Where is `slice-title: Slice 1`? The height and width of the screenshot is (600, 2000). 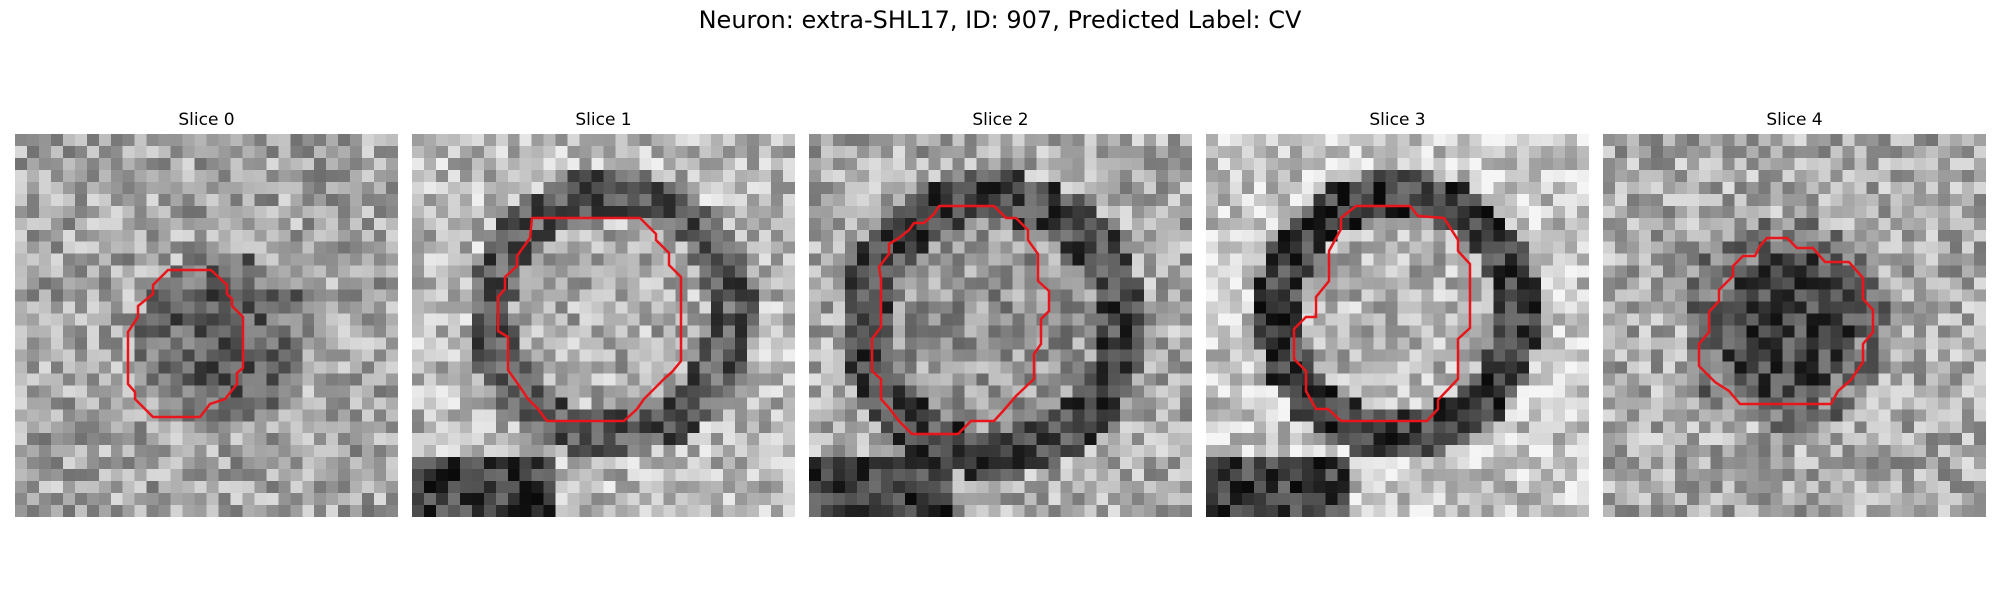
slice-title: Slice 1 is located at coordinates (603, 120).